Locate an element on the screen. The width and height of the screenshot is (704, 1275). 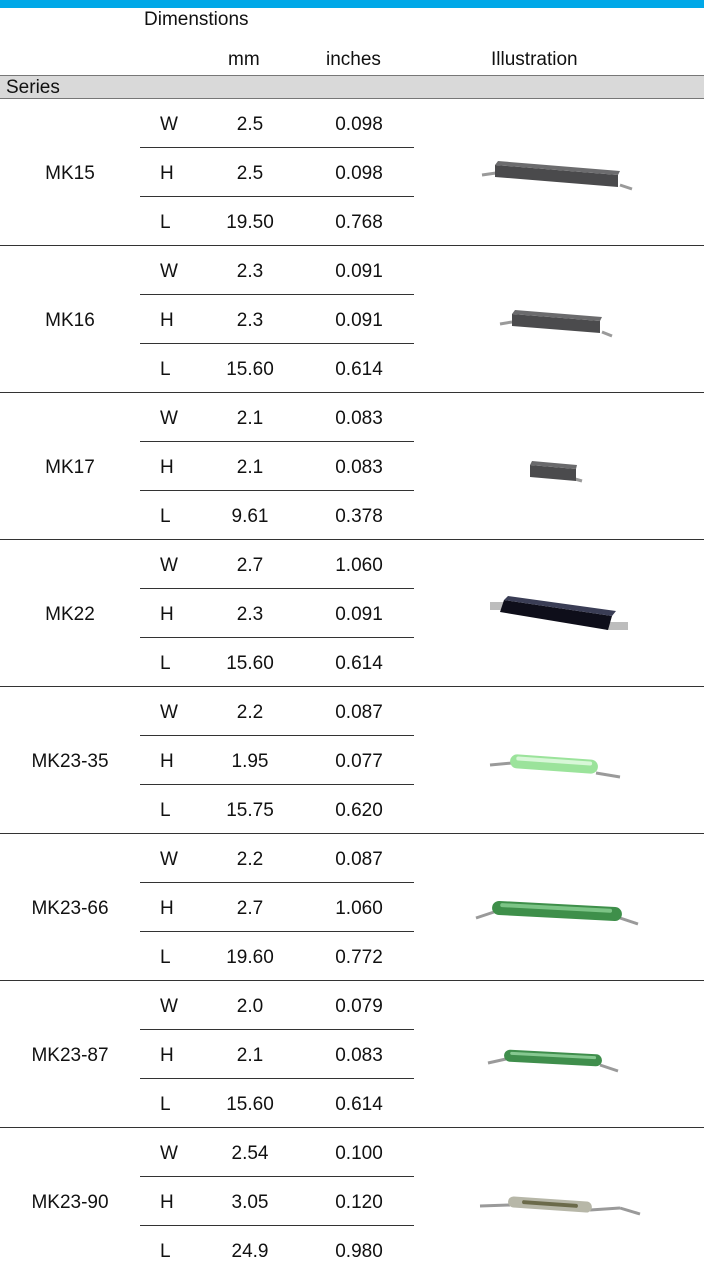
series-name: MK16 is located at coordinates (70, 320).